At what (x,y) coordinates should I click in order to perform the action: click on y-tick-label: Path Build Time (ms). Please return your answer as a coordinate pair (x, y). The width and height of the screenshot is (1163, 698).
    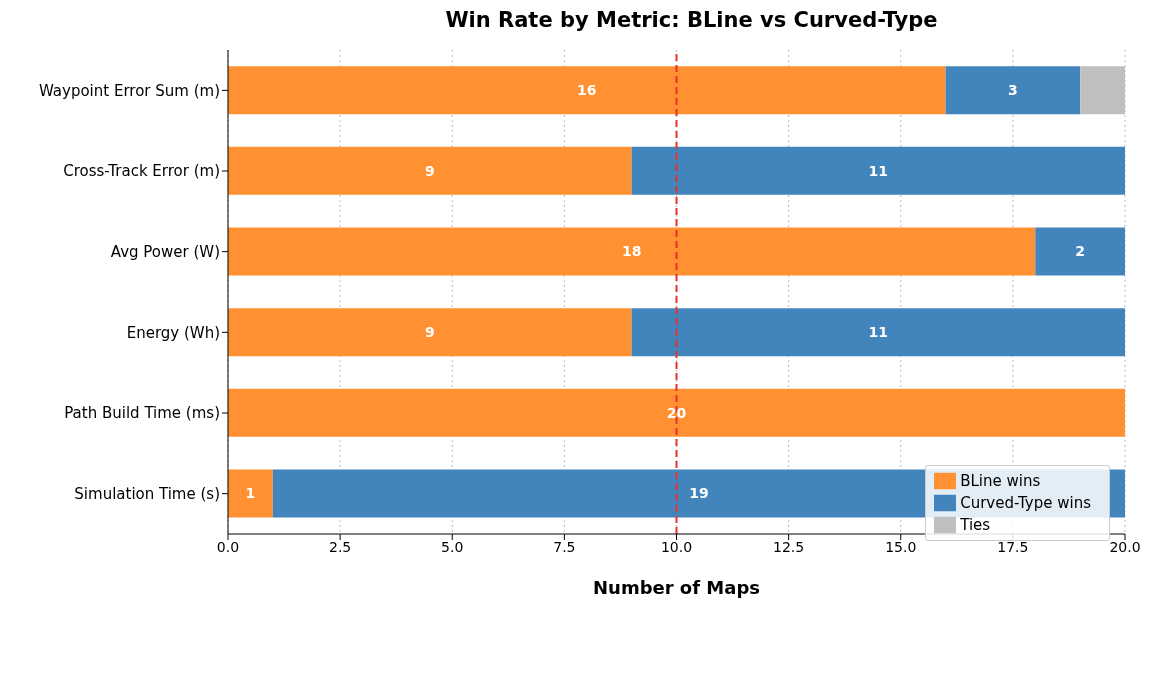
    Looking at the image, I should click on (142, 413).